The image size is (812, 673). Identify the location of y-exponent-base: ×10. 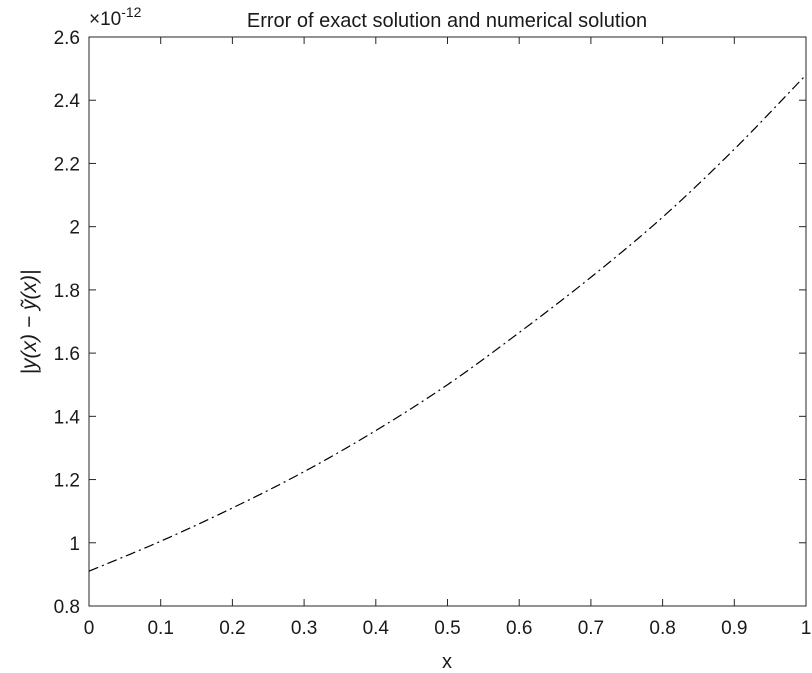
(105, 19).